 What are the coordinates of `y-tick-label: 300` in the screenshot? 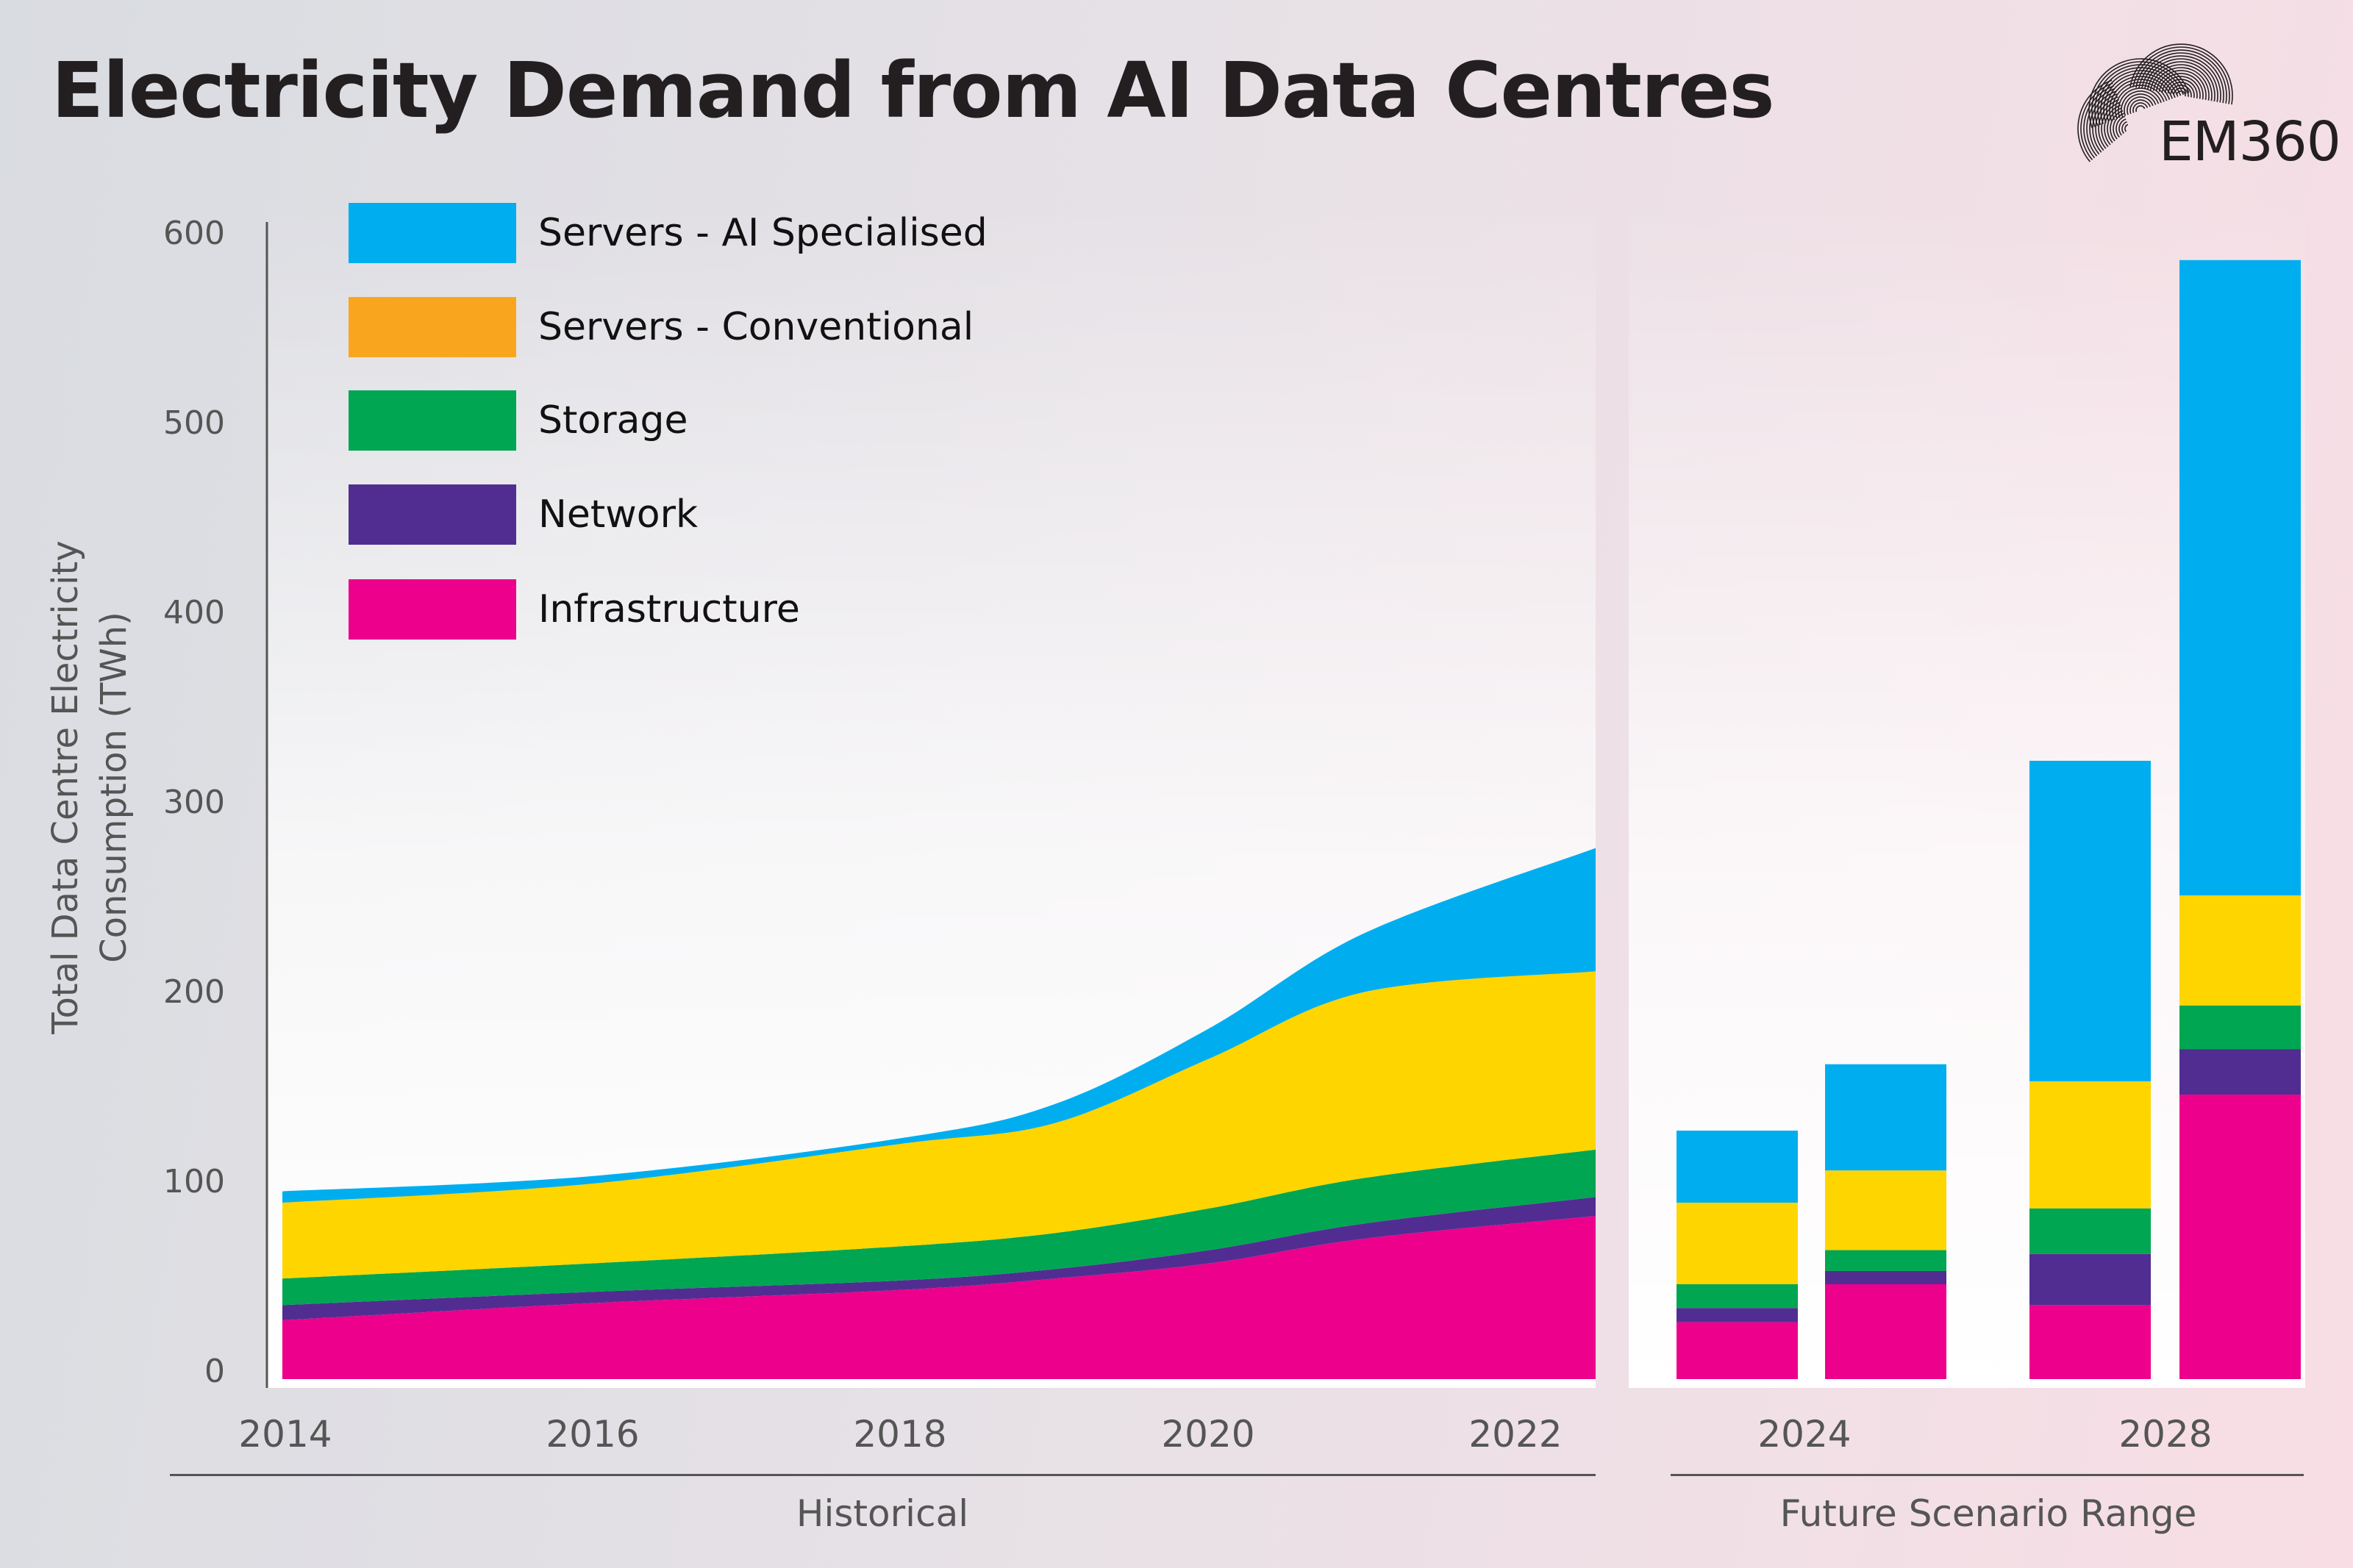 It's located at (194, 802).